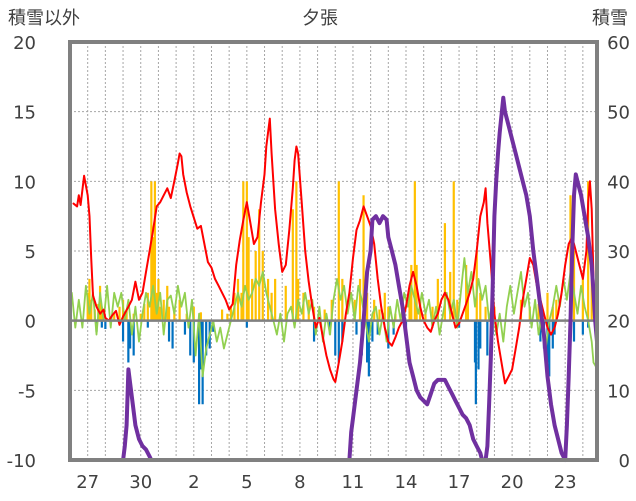 The width and height of the screenshot is (636, 501). Describe the element at coordinates (565, 482) in the screenshot. I see `x-tick-label: 23` at that location.